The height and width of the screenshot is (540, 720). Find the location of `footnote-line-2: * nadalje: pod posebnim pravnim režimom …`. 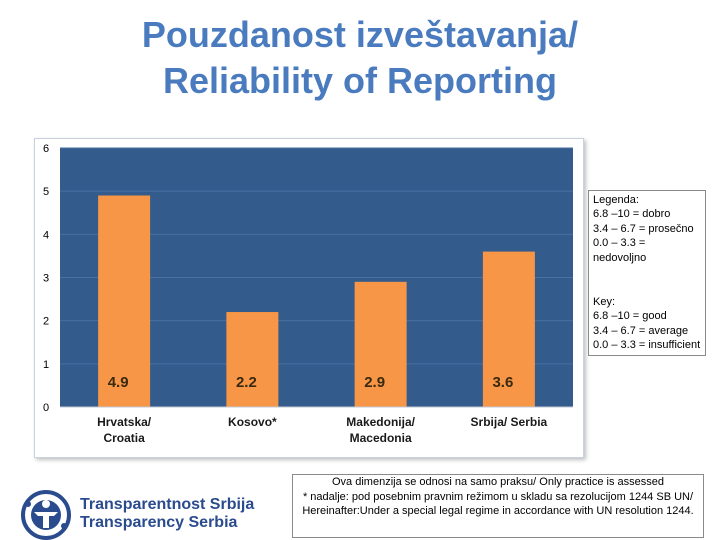

footnote-line-2: * nadalje: pod posebnim pravnim režimom … is located at coordinates (498, 504).